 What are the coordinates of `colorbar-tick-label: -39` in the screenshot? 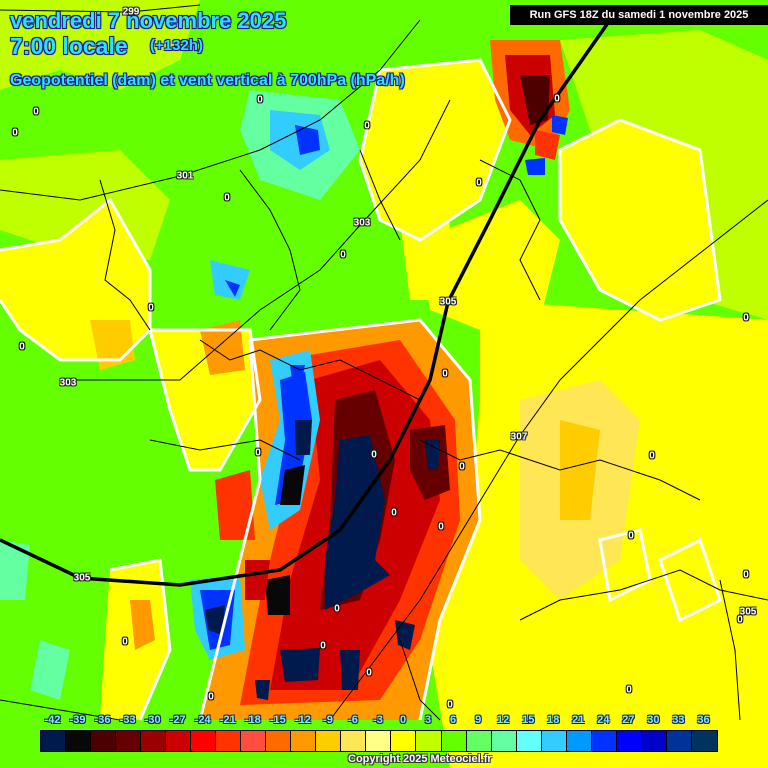 It's located at (77, 720).